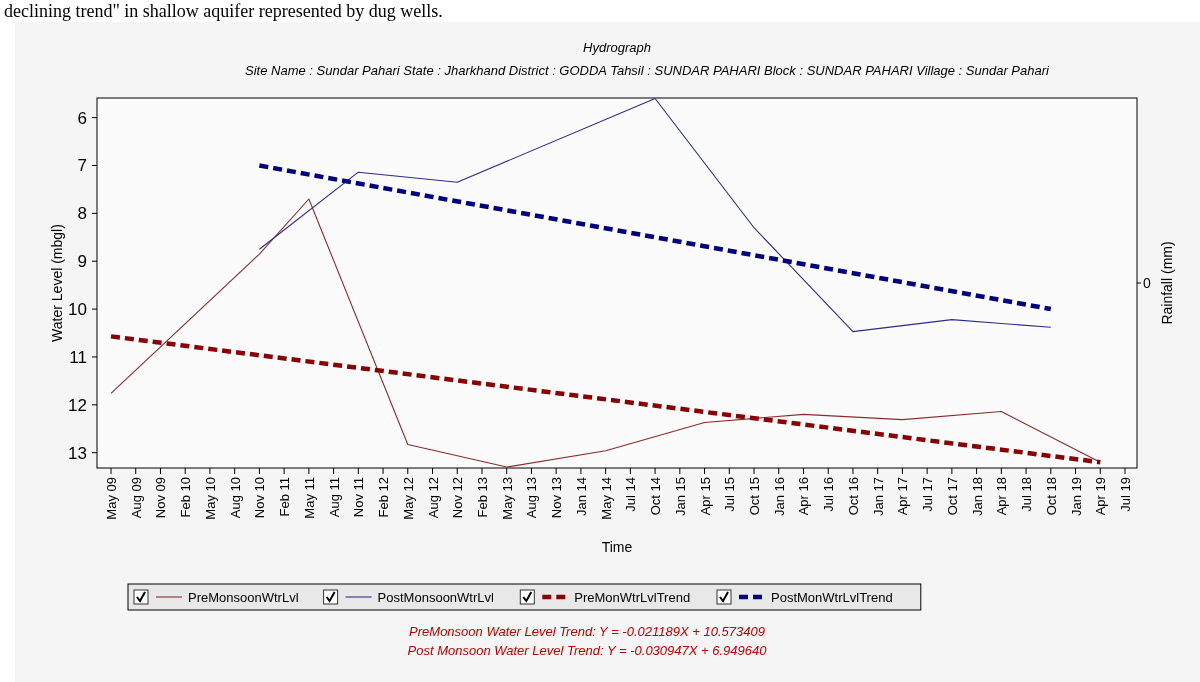 The image size is (1200, 682). Describe the element at coordinates (436, 597) in the screenshot. I see `legend-label: PostMonsoonWtrLvl` at that location.